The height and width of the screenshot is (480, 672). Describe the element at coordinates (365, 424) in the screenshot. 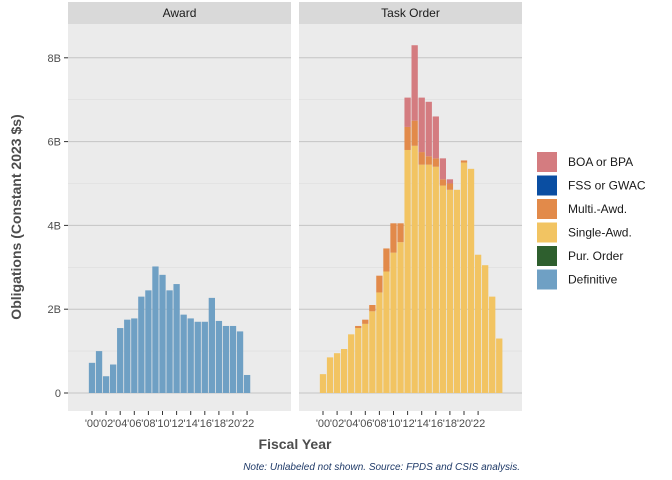

I see `x-tick-label: '06` at that location.